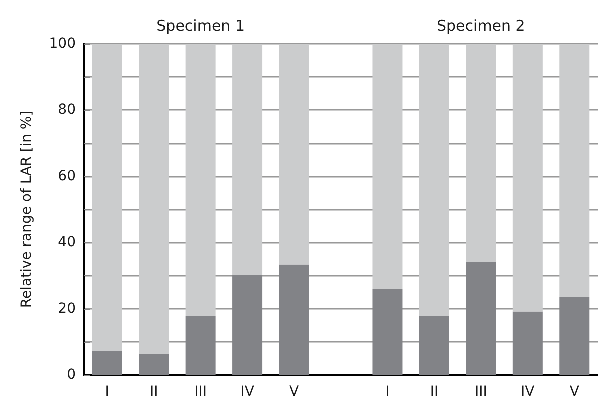 The height and width of the screenshot is (403, 598). What do you see at coordinates (71, 375) in the screenshot?
I see `y-tick-label: 0` at bounding box center [71, 375].